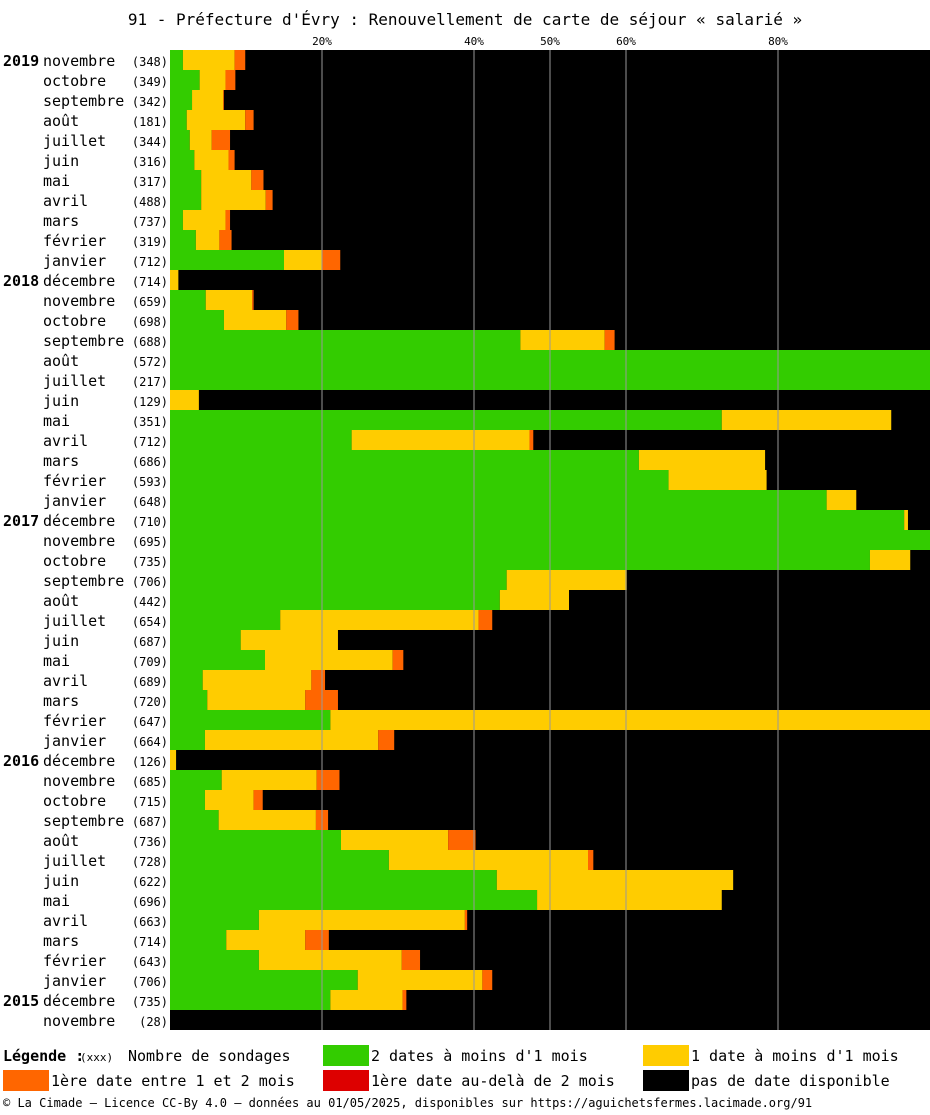 The image size is (930, 1115). I want to click on row-count-label: (593), so click(150, 482).